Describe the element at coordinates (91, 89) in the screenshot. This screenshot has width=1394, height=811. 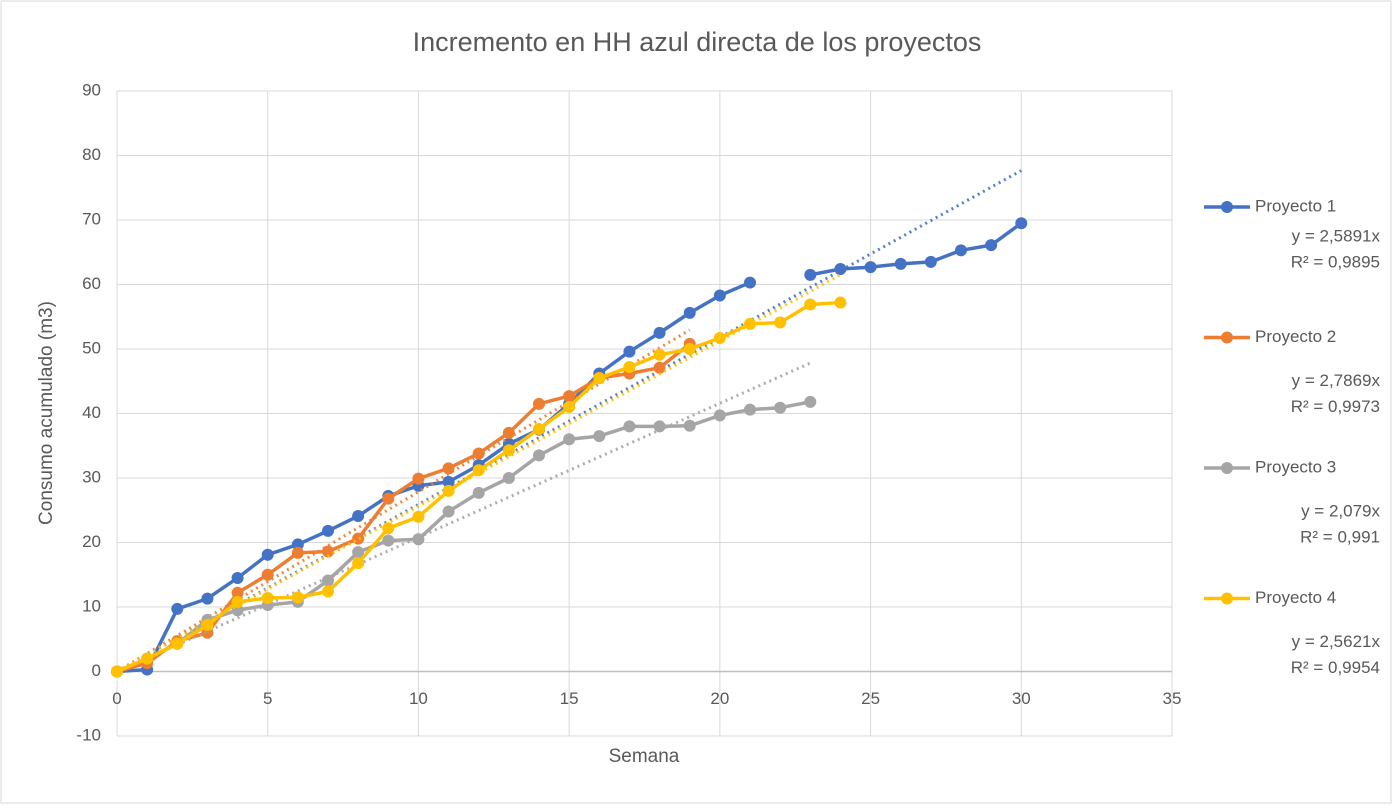
I see `y-tick-label: 90` at that location.